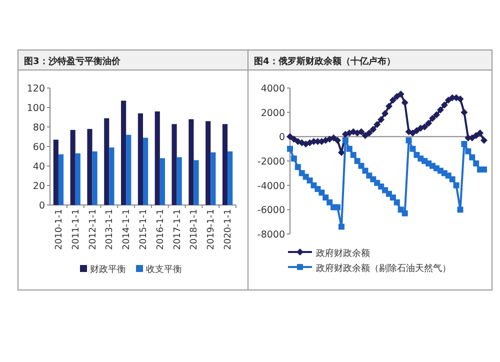 The image size is (500, 362). What do you see at coordinates (38, 147) in the screenshot?
I see `y-tick-label: 60` at bounding box center [38, 147].